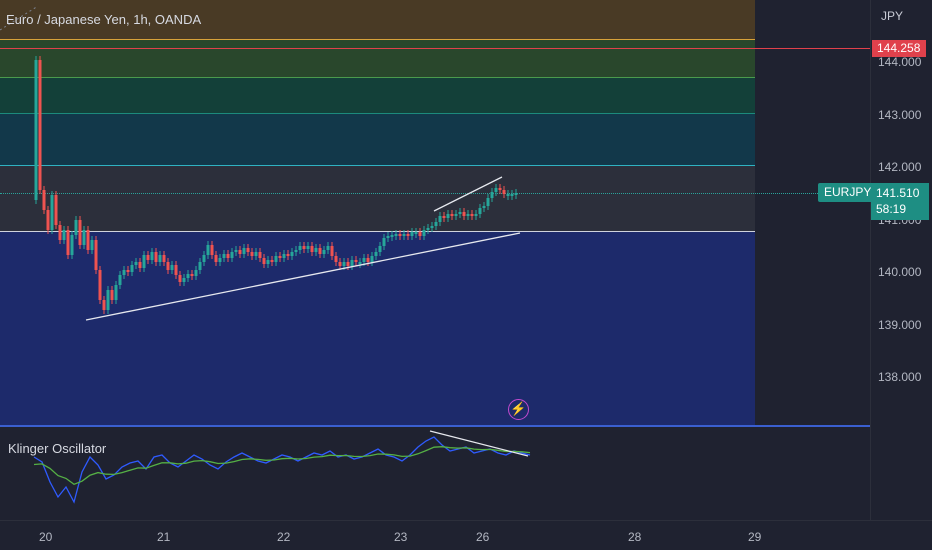  What do you see at coordinates (479, 443) in the screenshot?
I see `divergence-line` at bounding box center [479, 443].